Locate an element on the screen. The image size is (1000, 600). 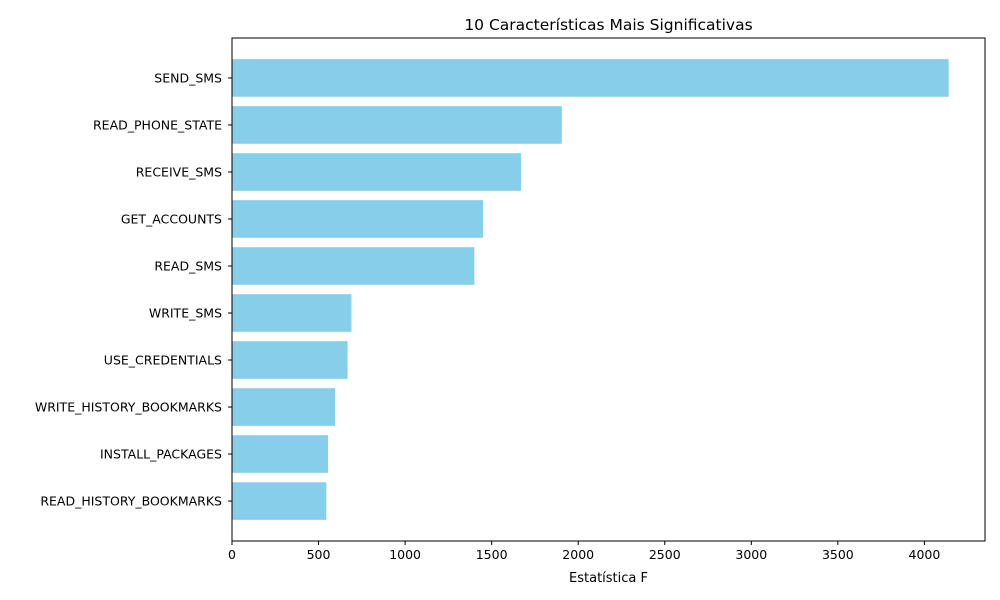
bar-get-accounts is located at coordinates (357, 219).